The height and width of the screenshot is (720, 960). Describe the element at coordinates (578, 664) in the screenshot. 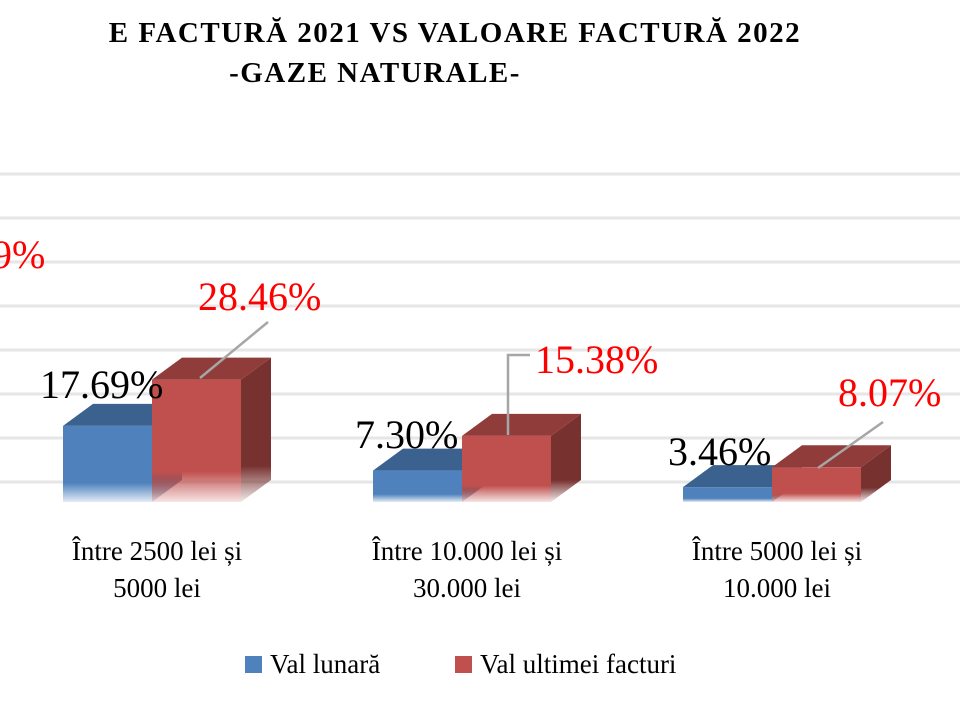

I see `legend-label: Val ultimei facturi` at that location.